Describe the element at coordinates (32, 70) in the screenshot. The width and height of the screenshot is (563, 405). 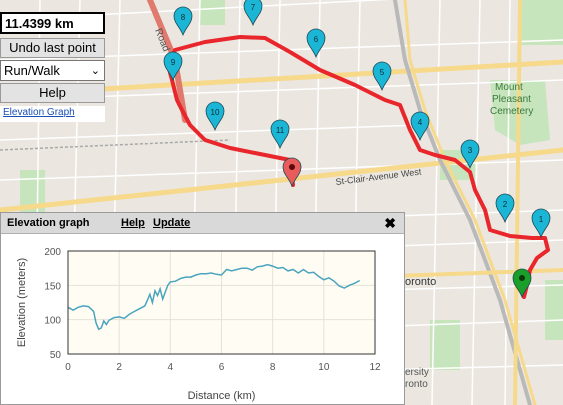
I see `activity-mode-value: Run/Walk` at that location.